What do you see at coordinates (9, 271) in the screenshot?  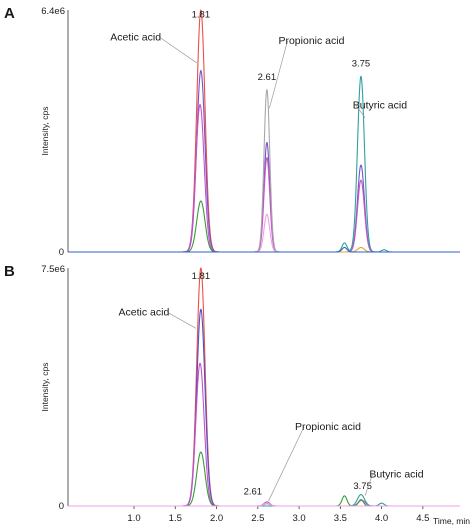 I see `panel-label: B` at bounding box center [9, 271].